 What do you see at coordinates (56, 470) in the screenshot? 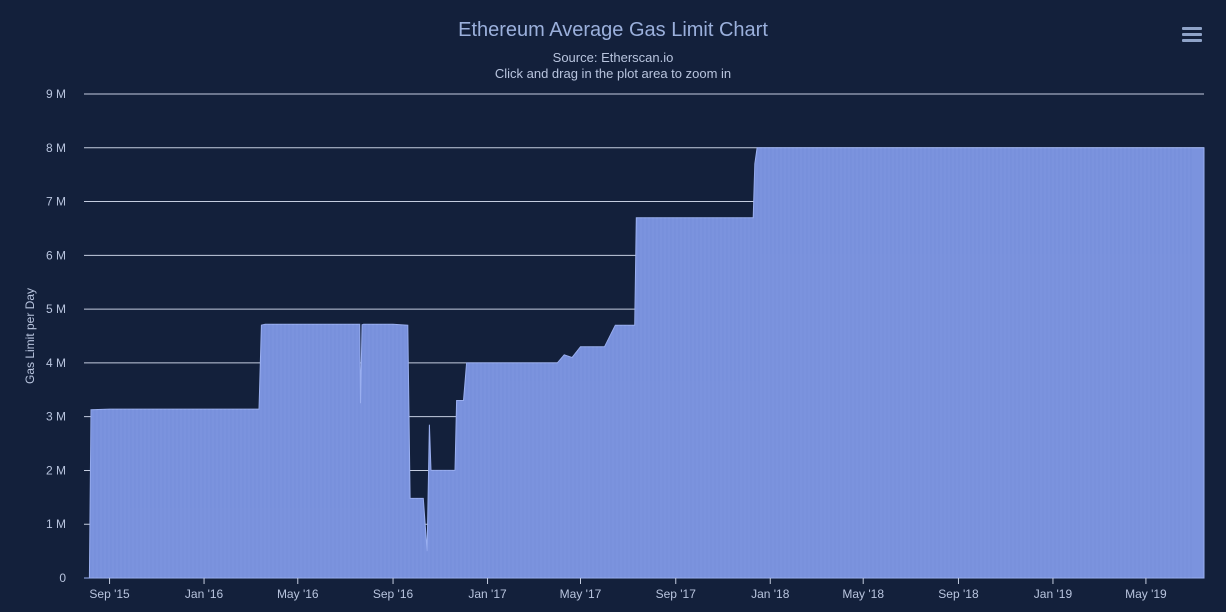
I see `y-tick-label: 2 M` at bounding box center [56, 470].